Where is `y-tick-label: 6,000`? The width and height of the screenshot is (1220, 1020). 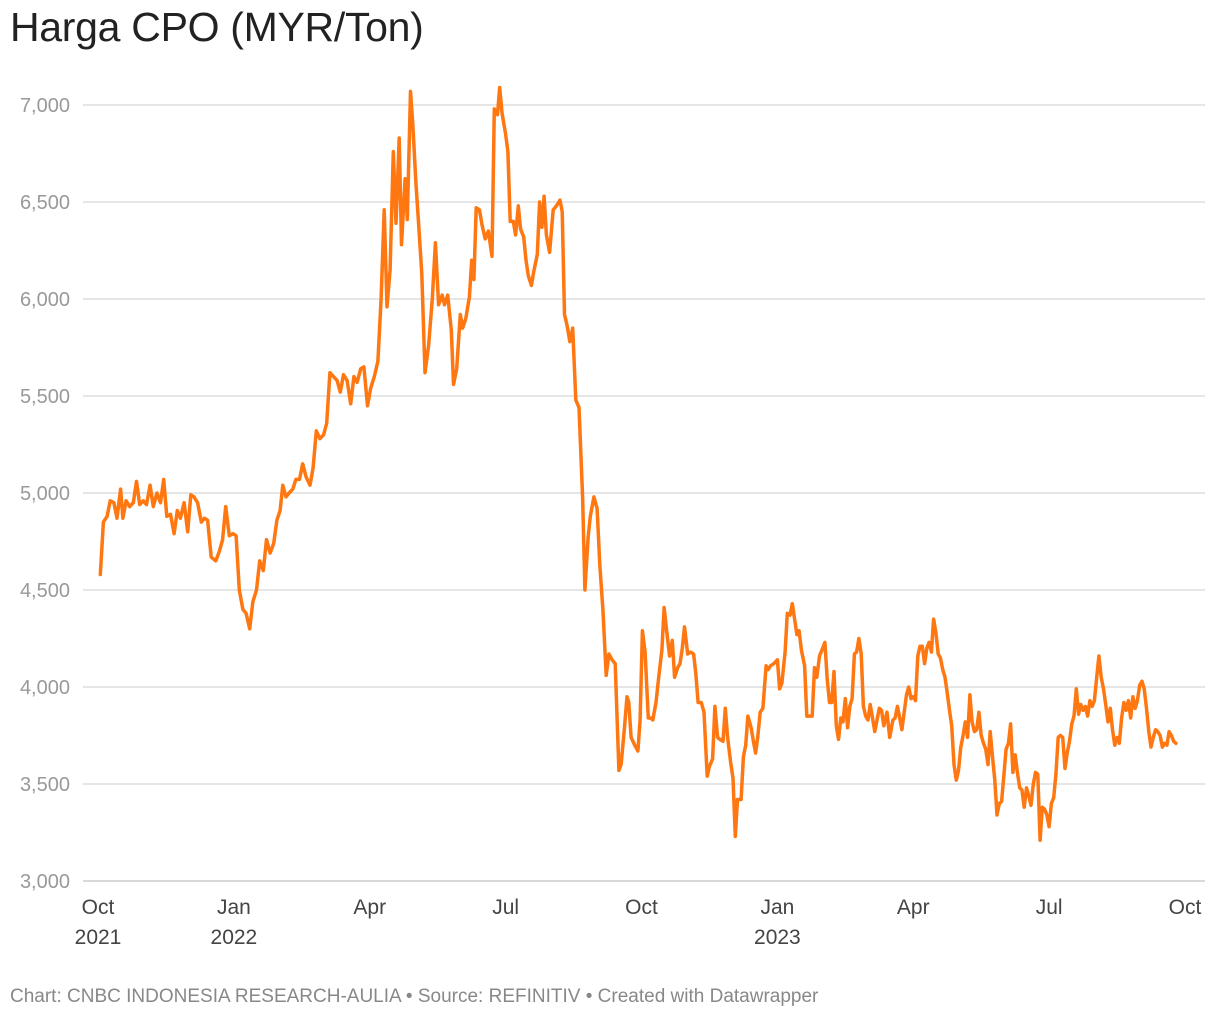 y-tick-label: 6,000 is located at coordinates (45, 300).